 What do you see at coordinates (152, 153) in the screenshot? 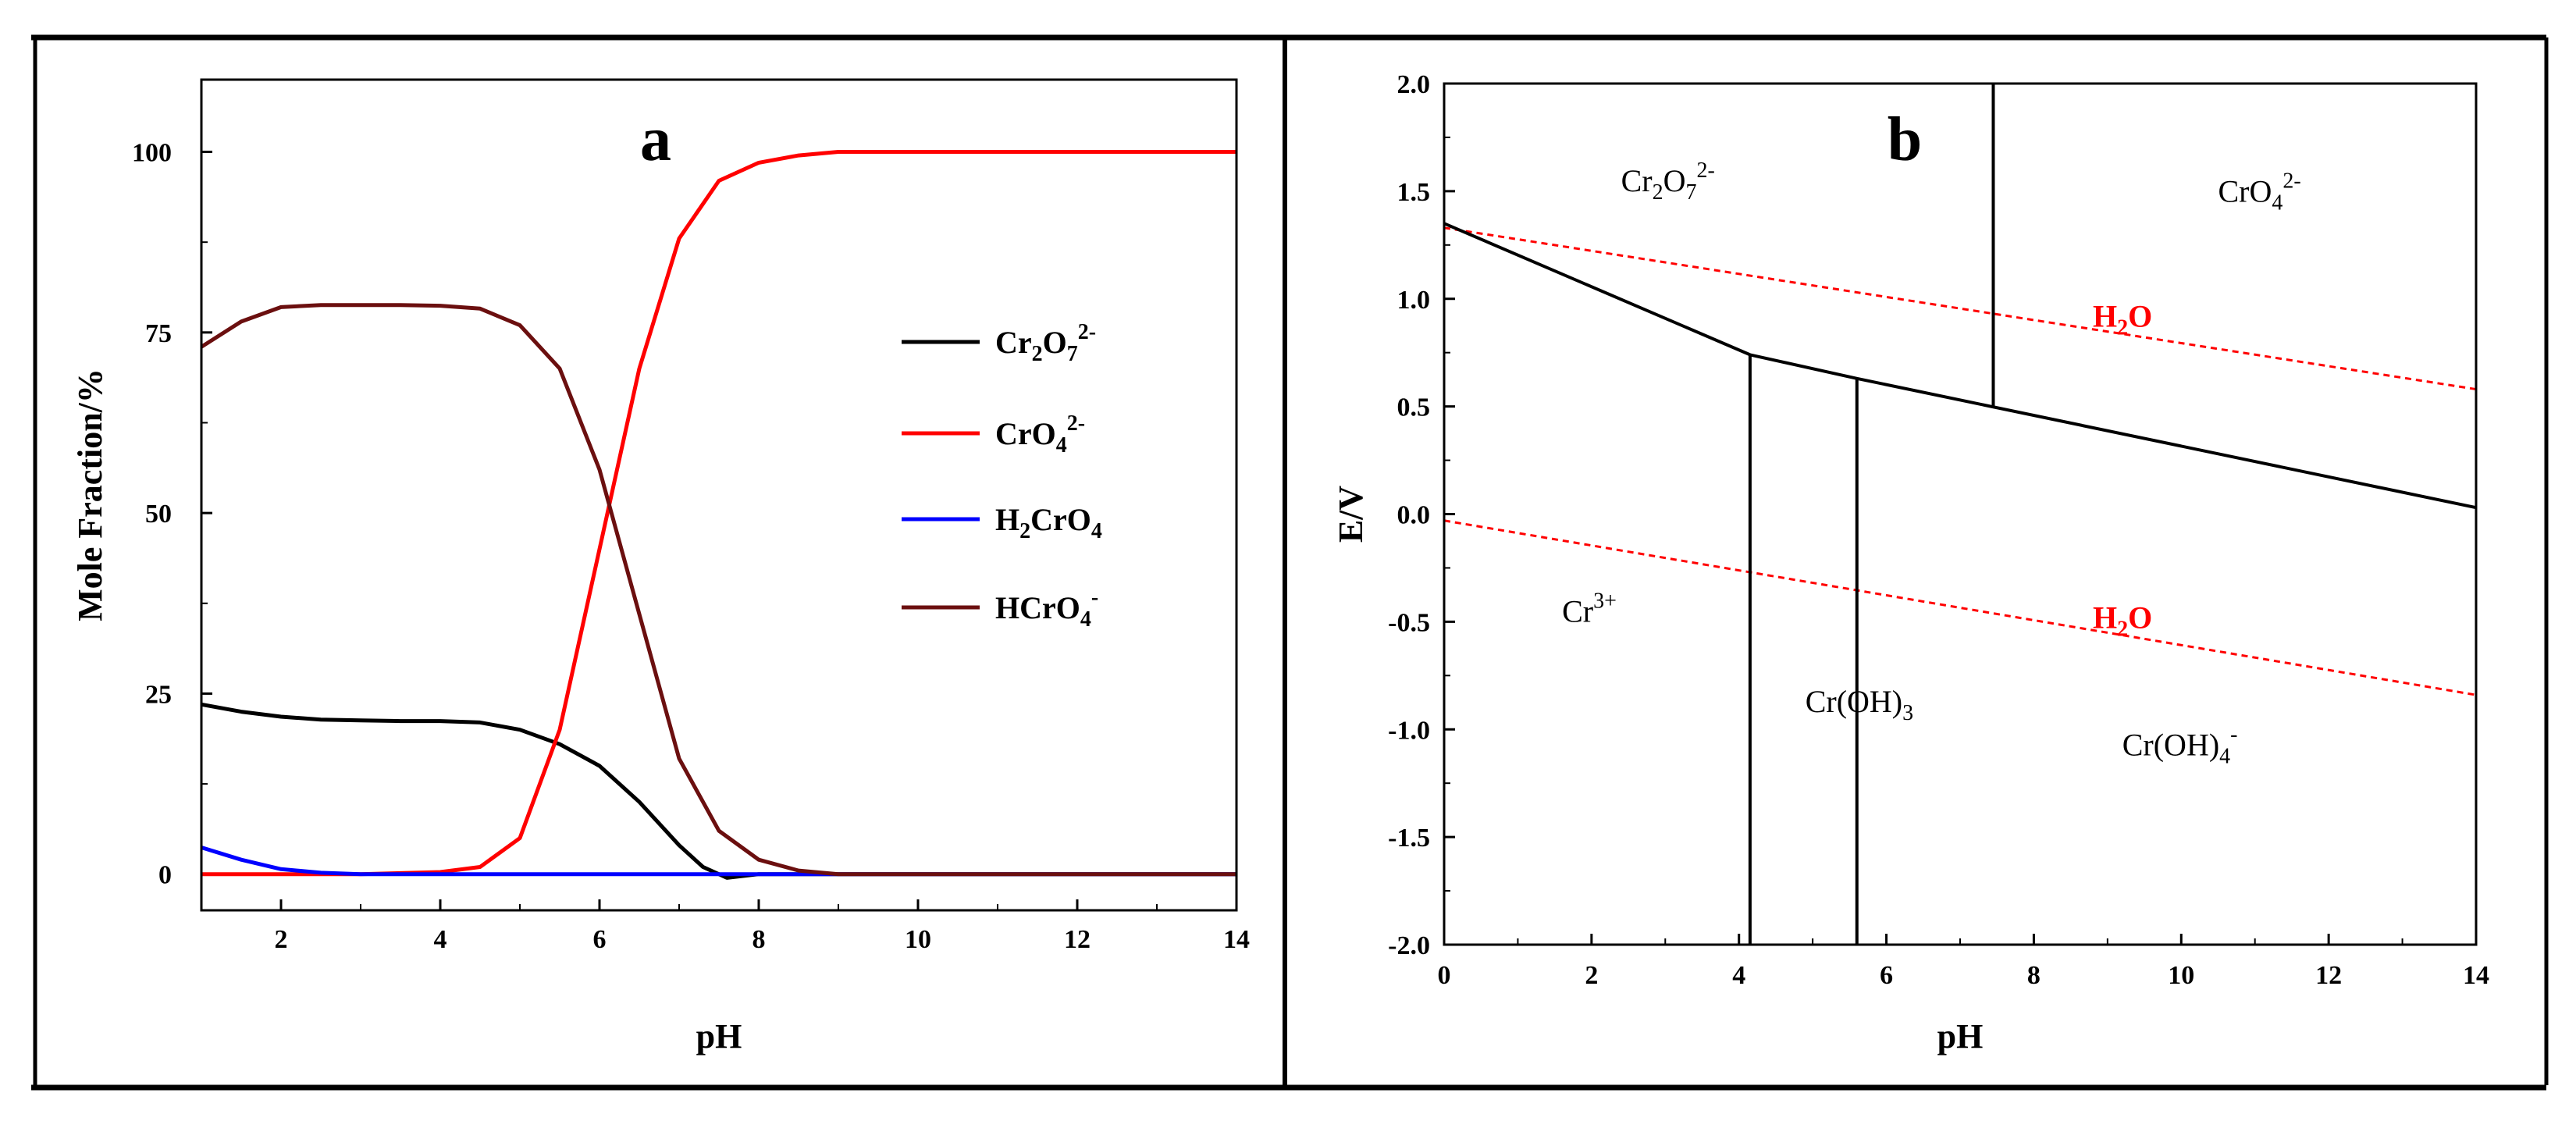
I see `y-tick-label: 100` at bounding box center [152, 153].